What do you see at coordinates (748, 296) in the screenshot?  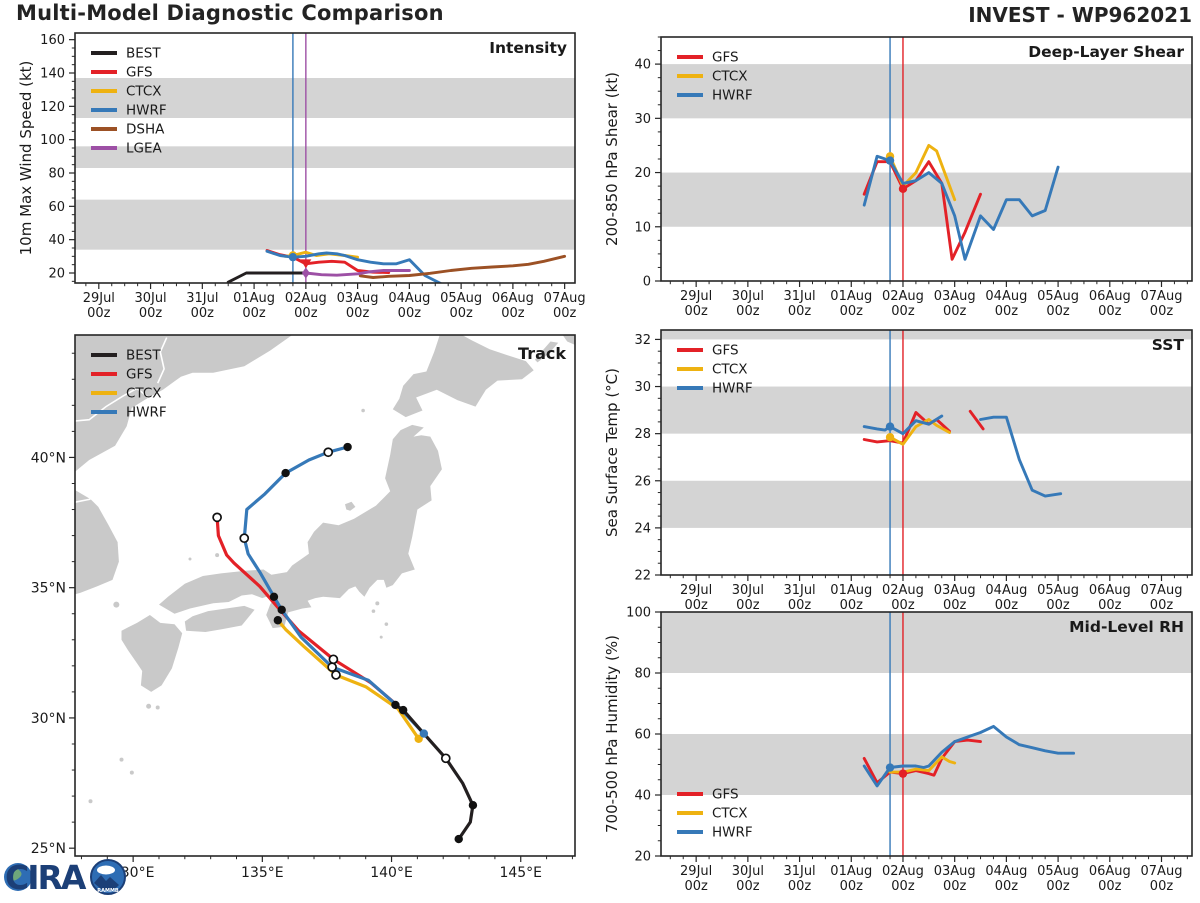 I see `shear-xtick-label-day: 30Jul` at bounding box center [748, 296].